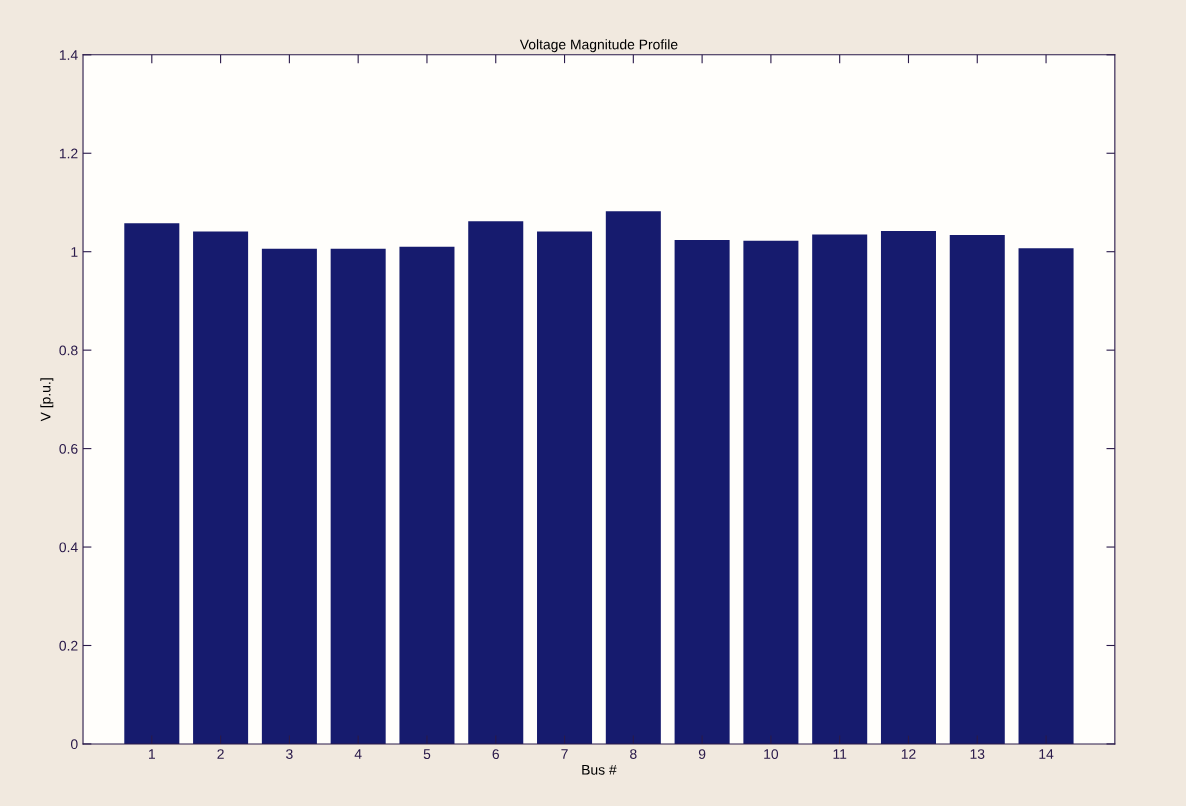 The height and width of the screenshot is (806, 1186). I want to click on y-tick-label: 0.6, so click(68, 448).